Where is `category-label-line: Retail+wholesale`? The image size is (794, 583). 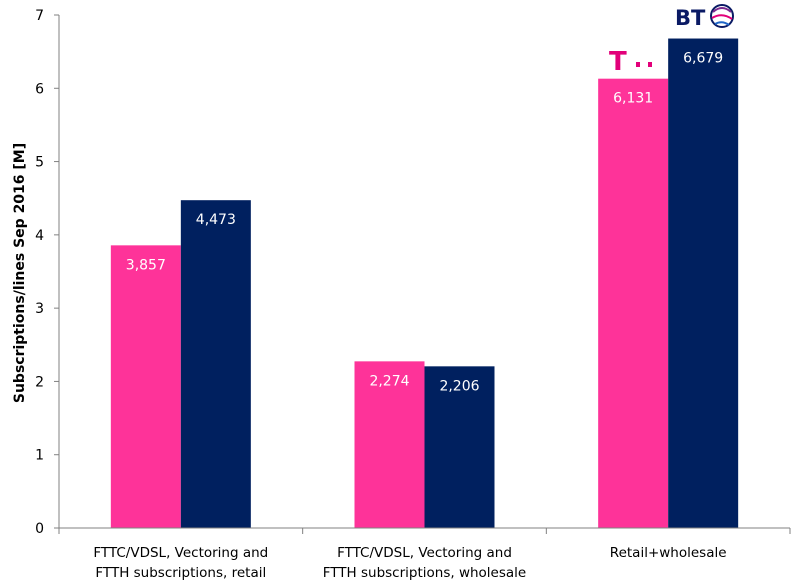
category-label-line: Retail+wholesale is located at coordinates (668, 553).